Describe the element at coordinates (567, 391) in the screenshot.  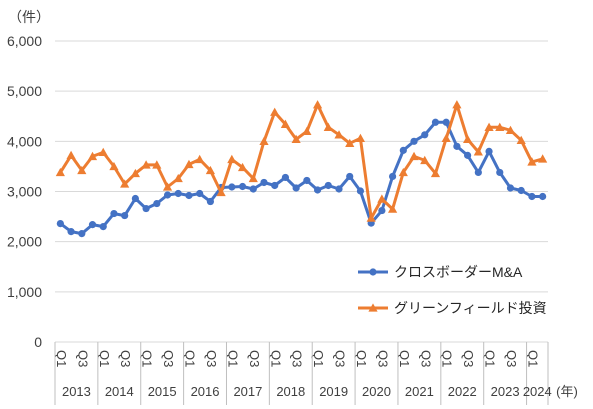
I see `x-unit-label: (年)` at that location.